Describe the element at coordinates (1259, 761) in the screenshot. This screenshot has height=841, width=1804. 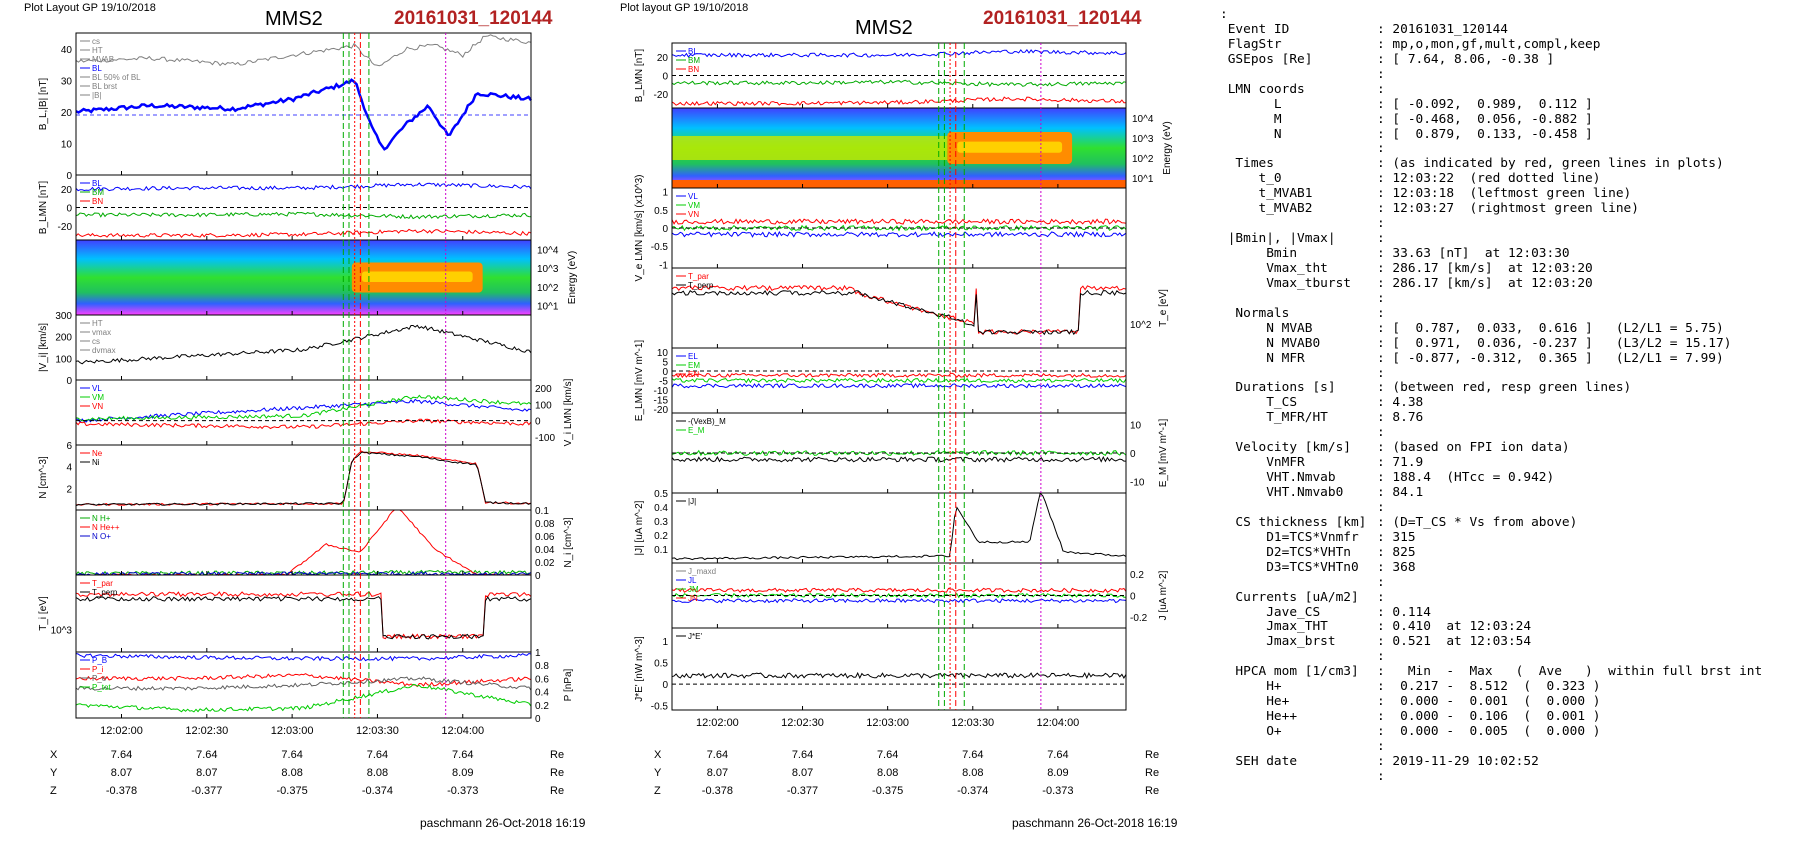
I see `info-label: SEH date` at that location.